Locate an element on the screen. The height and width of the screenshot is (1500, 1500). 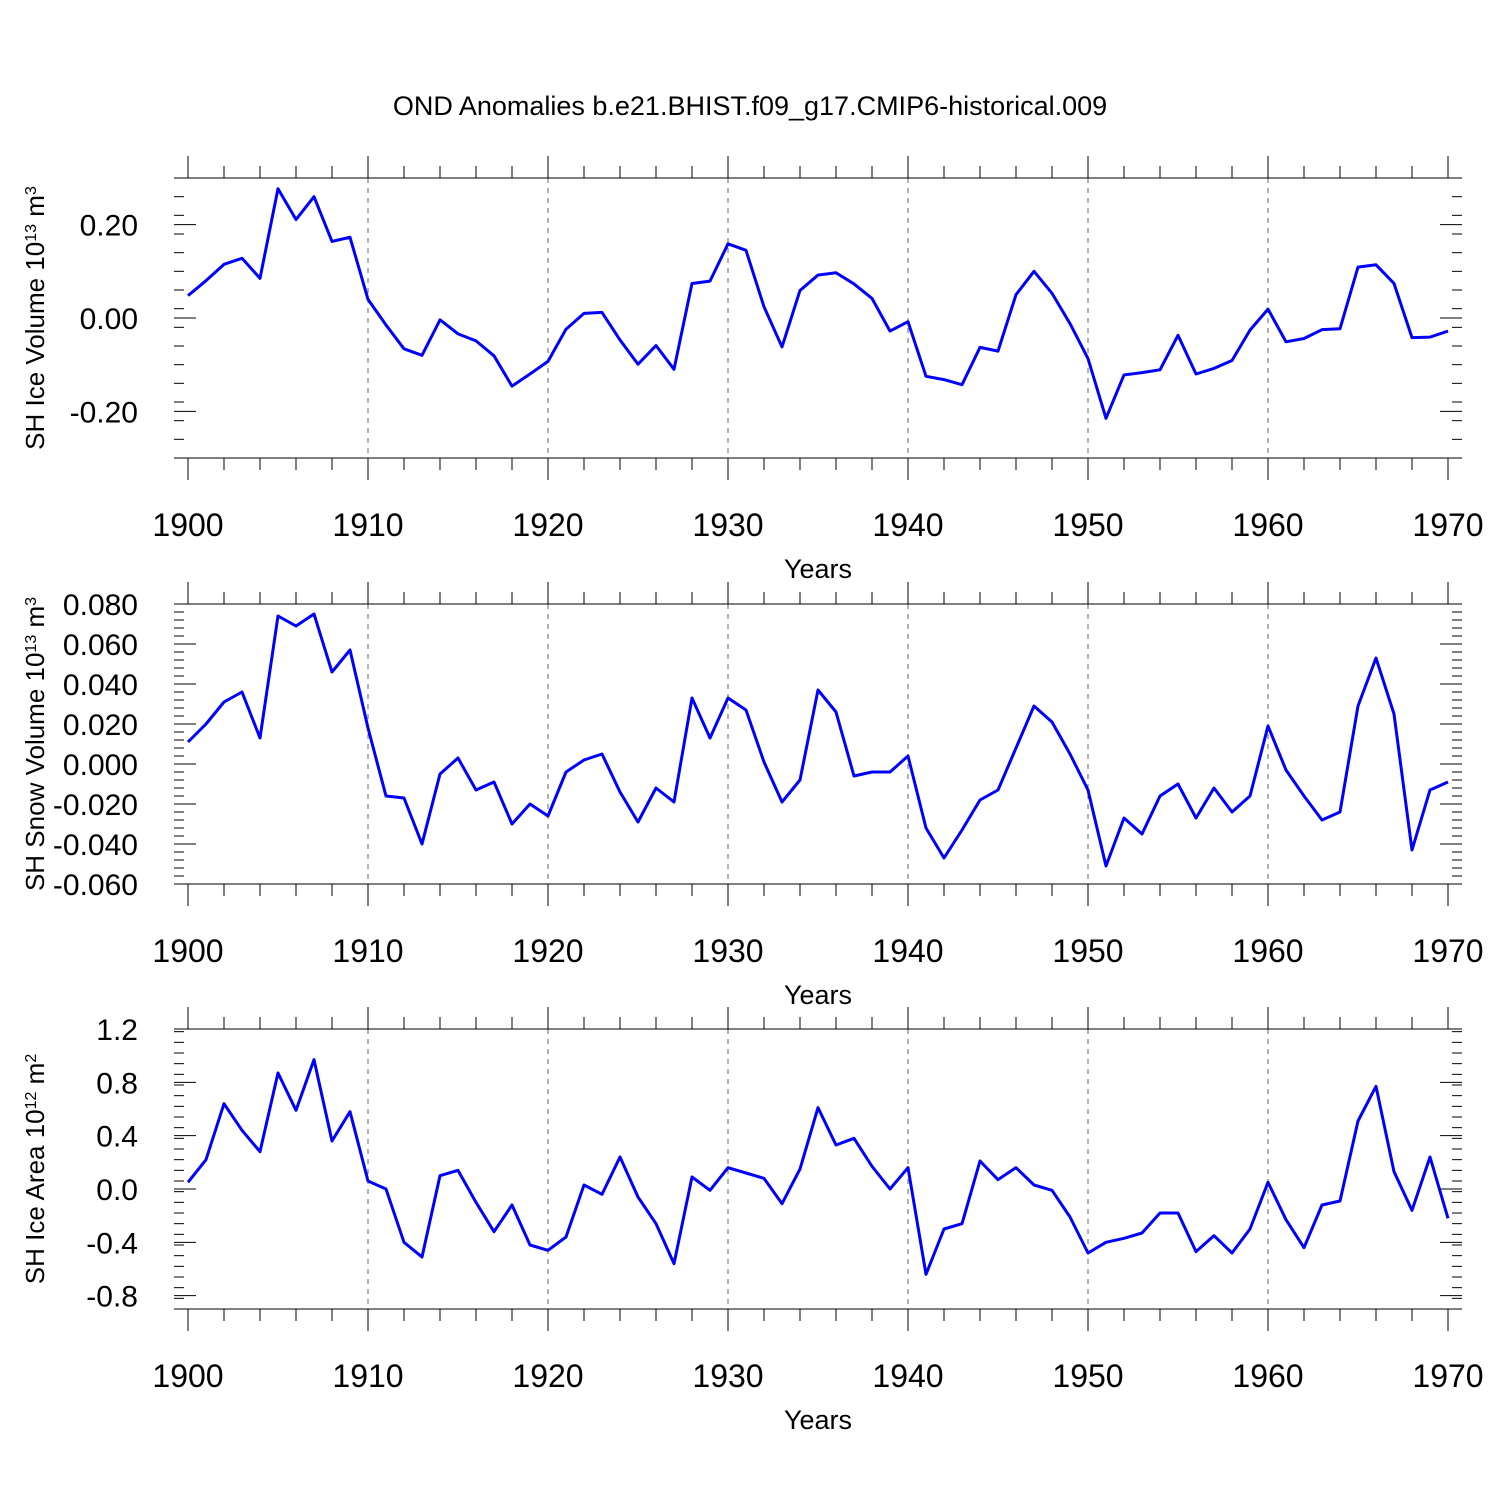
y-axis-title-main: SH Ice Area 10 is located at coordinates (35, 1196).